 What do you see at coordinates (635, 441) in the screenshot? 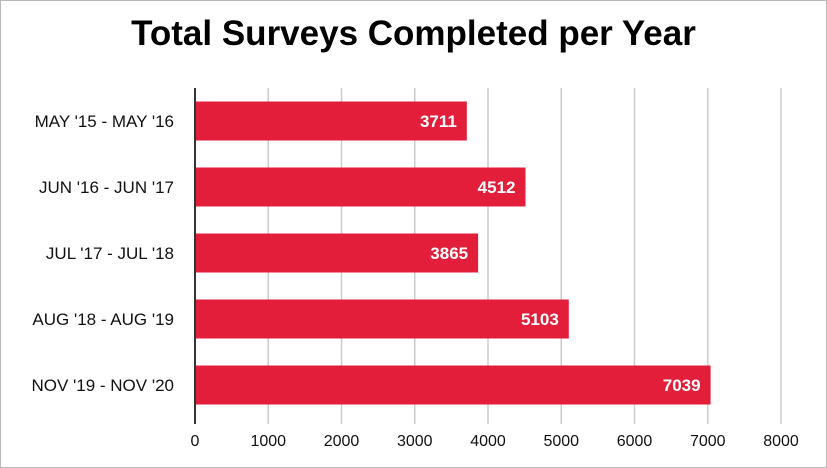
I see `x-tick-label: 6000` at bounding box center [635, 441].